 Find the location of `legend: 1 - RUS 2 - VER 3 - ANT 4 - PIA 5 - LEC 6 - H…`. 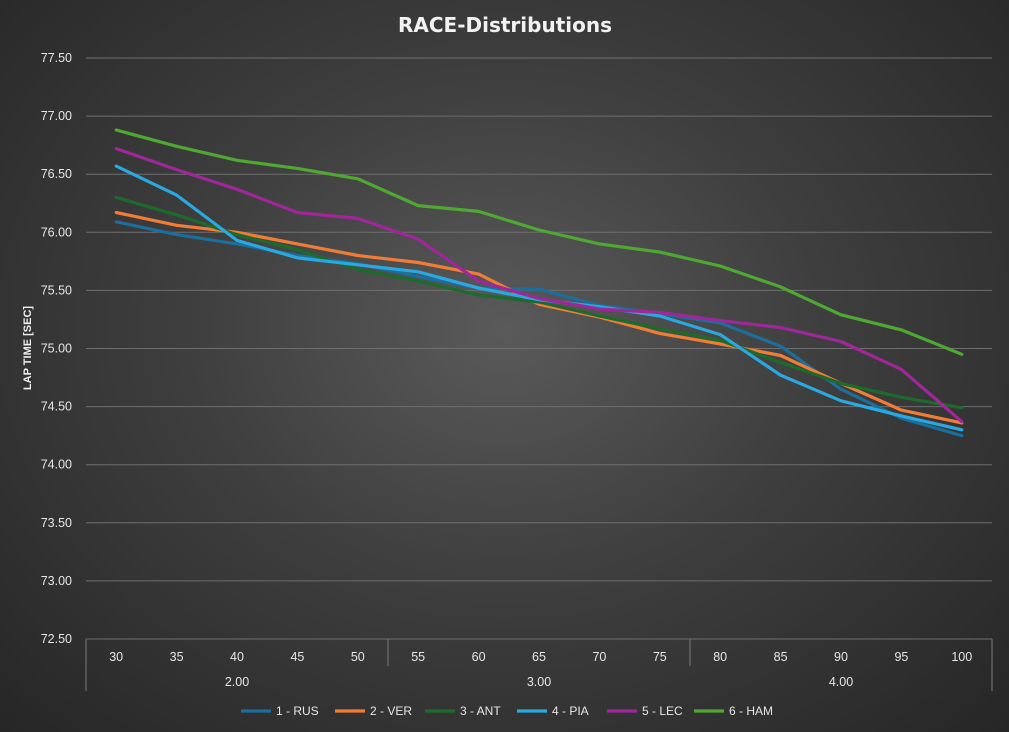

legend: 1 - RUS 2 - VER 3 - ANT 4 - PIA 5 - LEC 6 - H… is located at coordinates (507, 711).